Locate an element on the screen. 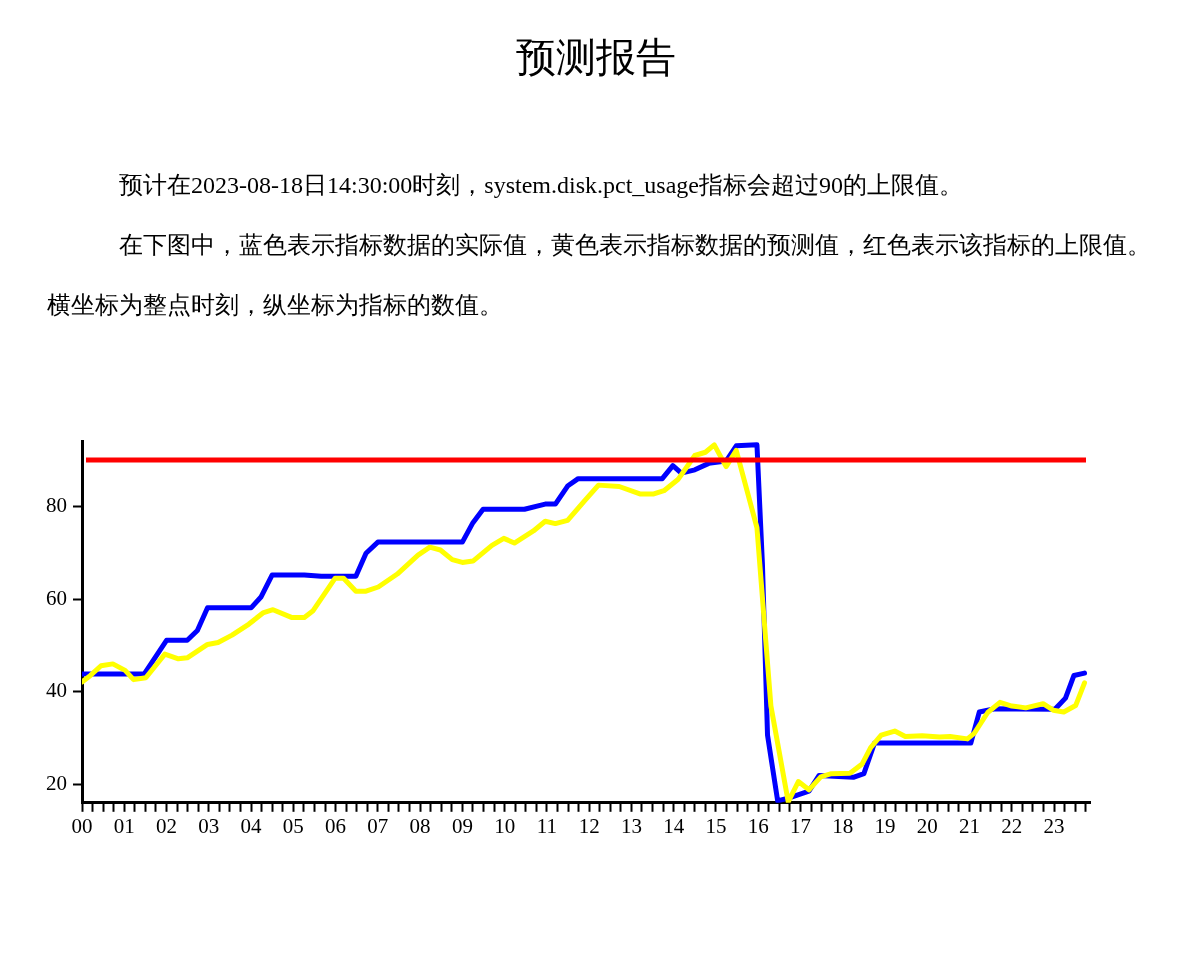 The width and height of the screenshot is (1192, 958). x-tick-label: 21 is located at coordinates (970, 825).